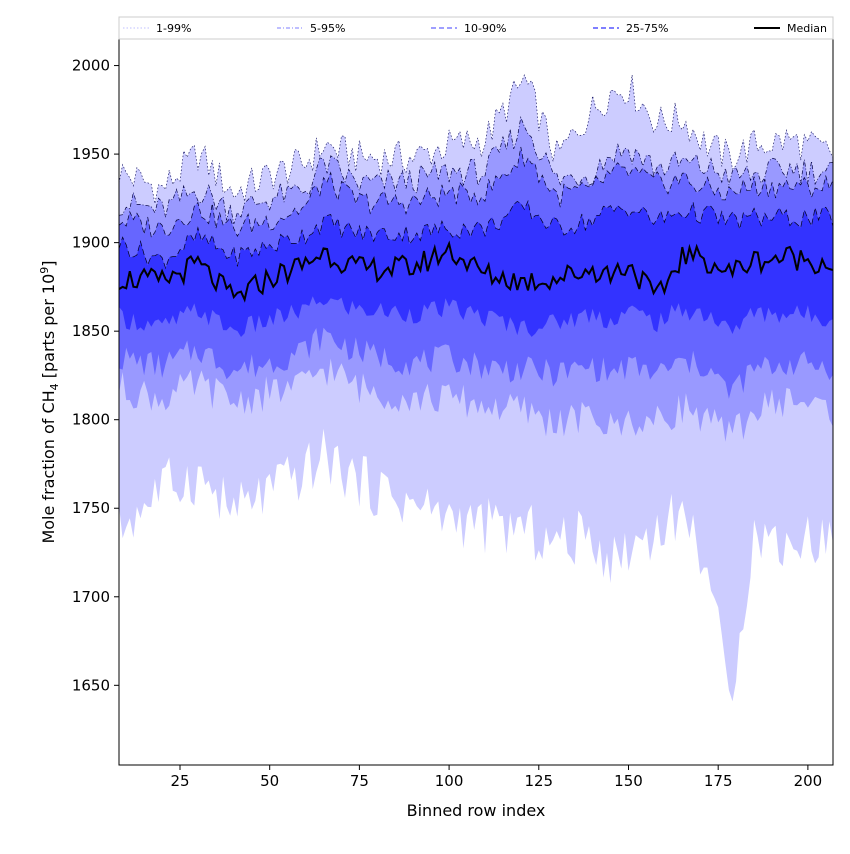 The height and width of the screenshot is (854, 850). Describe the element at coordinates (538, 781) in the screenshot. I see `x-tick-label: 125` at that location.